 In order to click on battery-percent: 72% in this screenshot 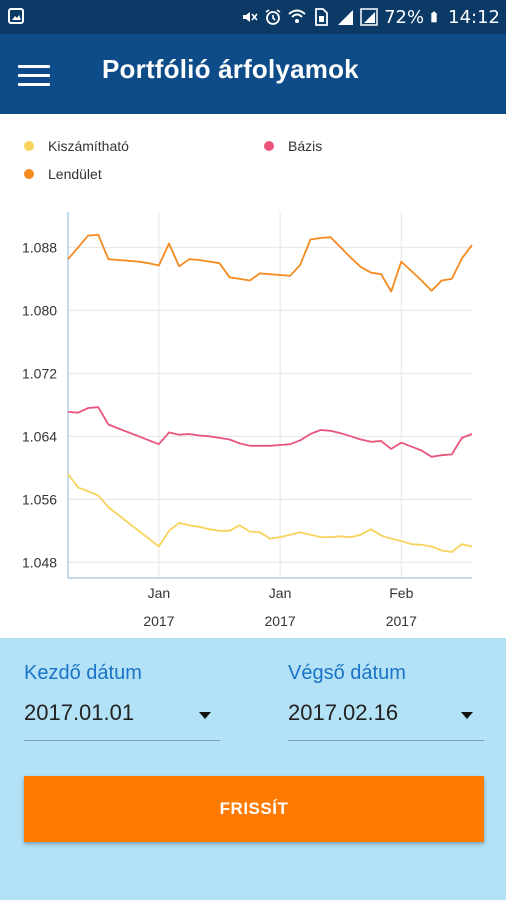, I will do `click(404, 17)`.